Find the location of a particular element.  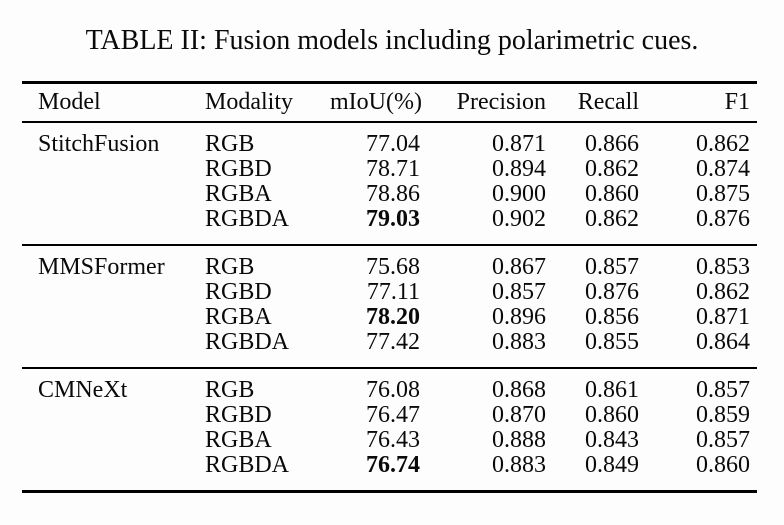

miou-value-best: 76.74 is located at coordinates (393, 464).